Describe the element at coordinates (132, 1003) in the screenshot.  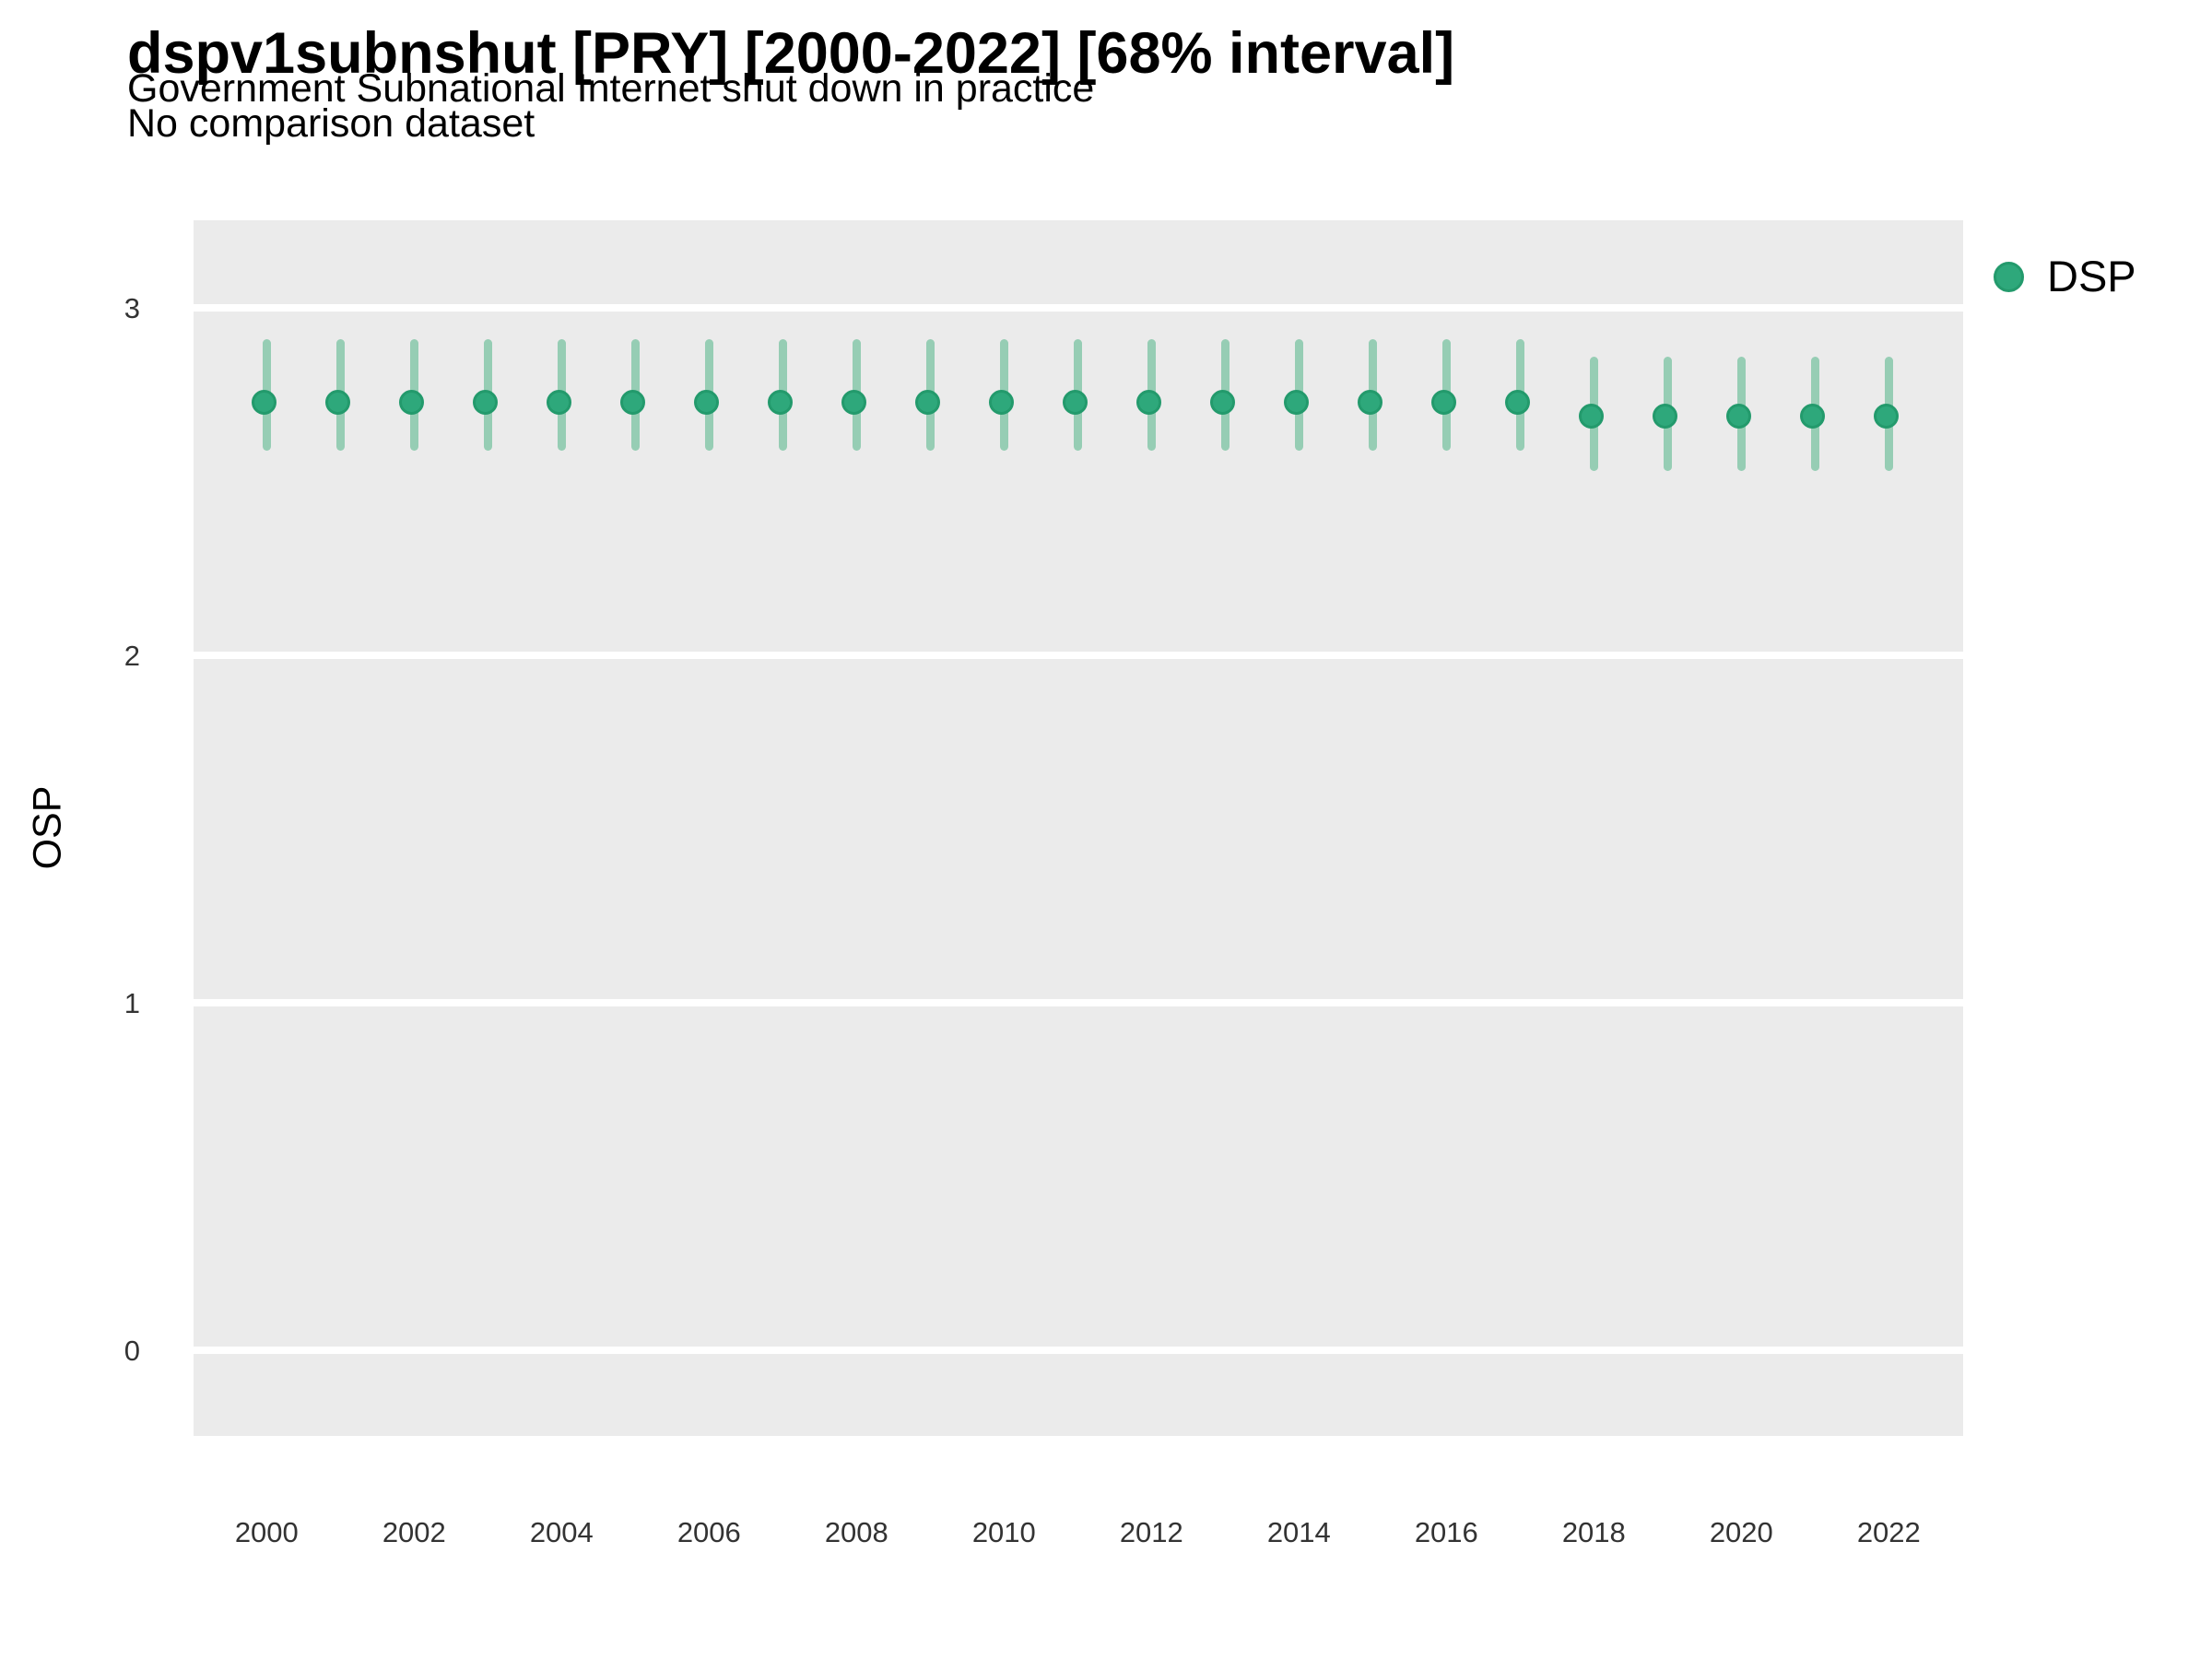
I see `y-tick-label-1: 1` at that location.